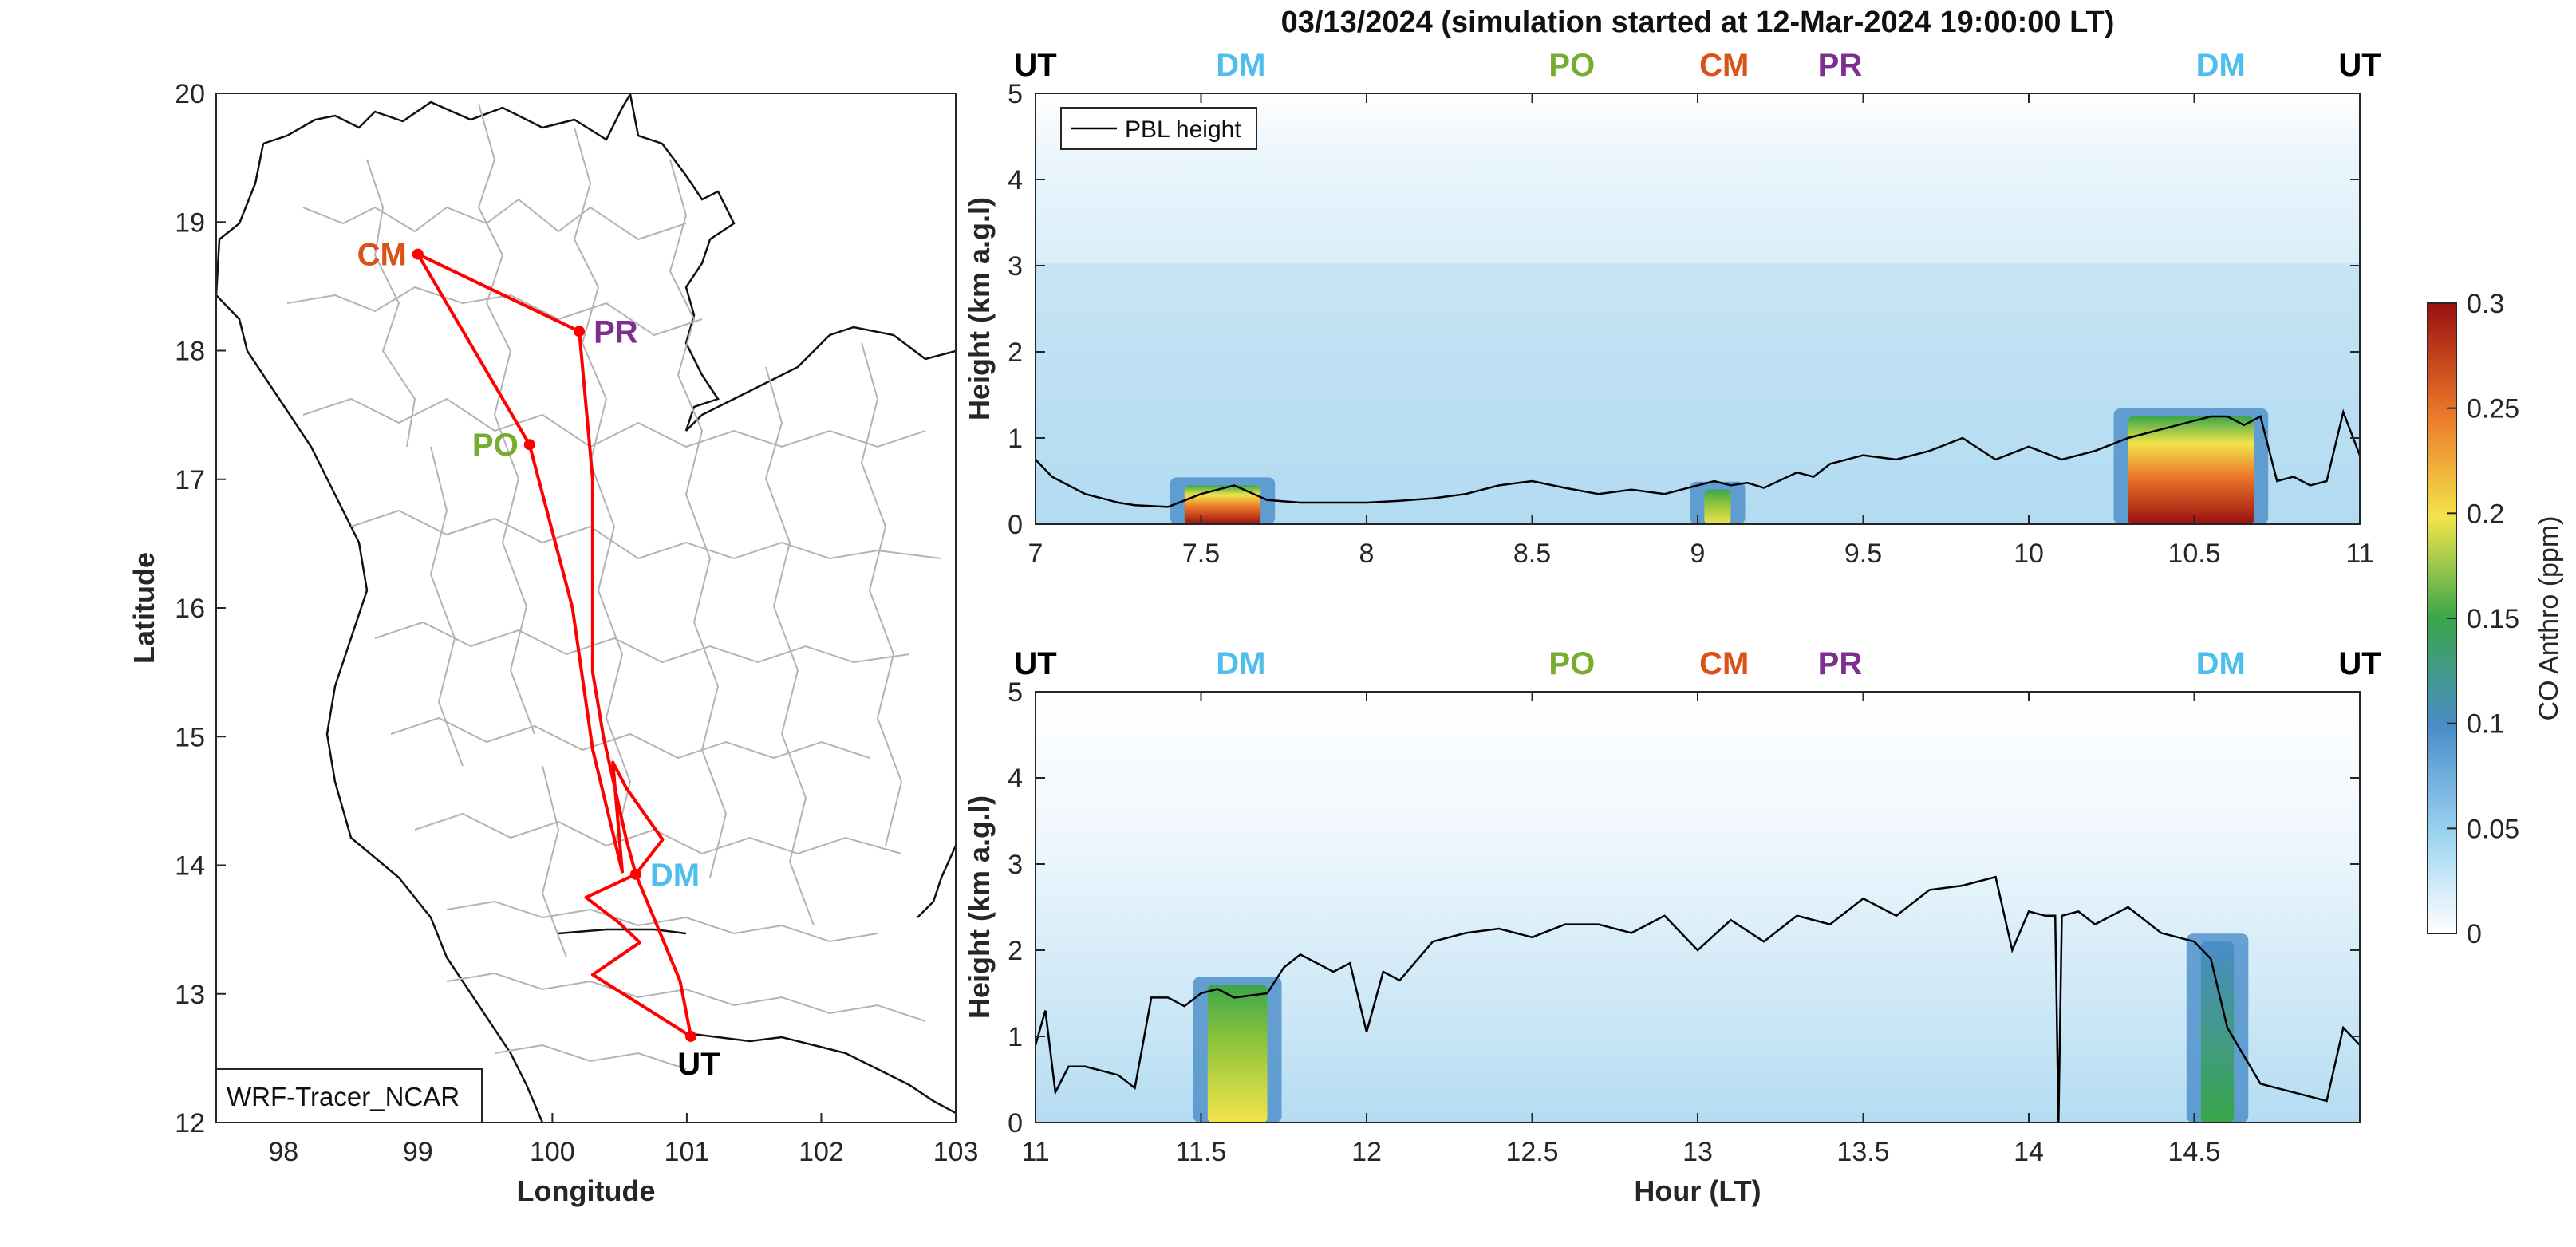  I want to click on map-x-tick-label: 98, so click(283, 1152).